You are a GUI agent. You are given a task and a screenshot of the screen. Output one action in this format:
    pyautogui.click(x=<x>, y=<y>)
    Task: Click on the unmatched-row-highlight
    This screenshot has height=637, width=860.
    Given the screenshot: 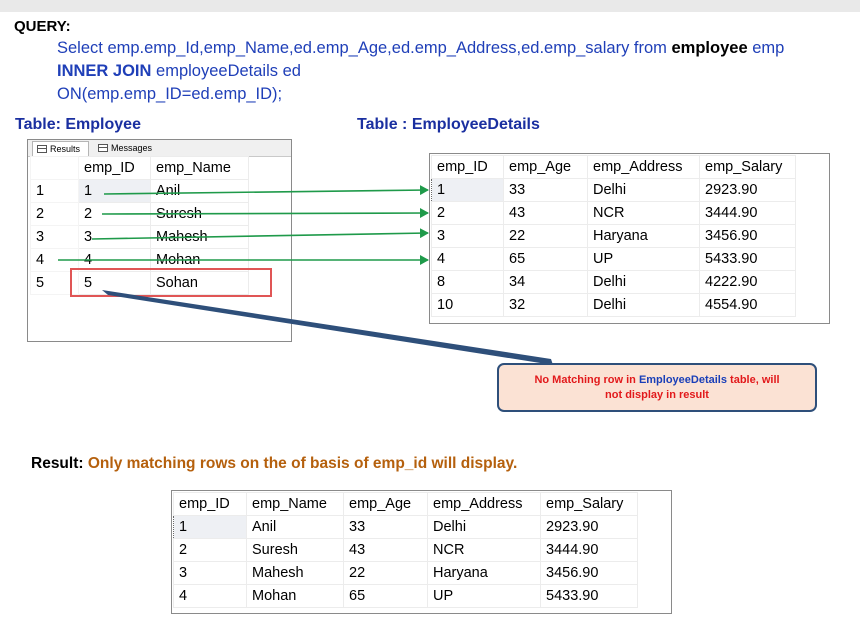 What is the action you would take?
    pyautogui.click(x=171, y=282)
    